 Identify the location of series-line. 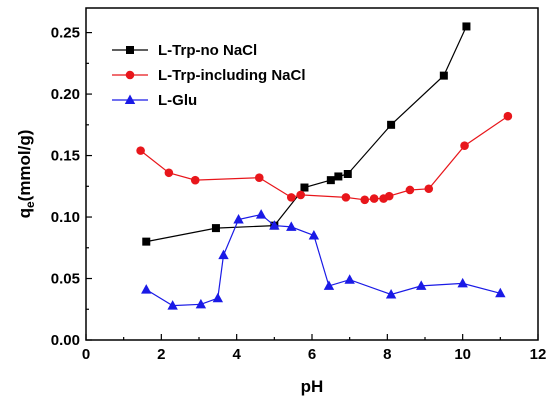
(324, 158).